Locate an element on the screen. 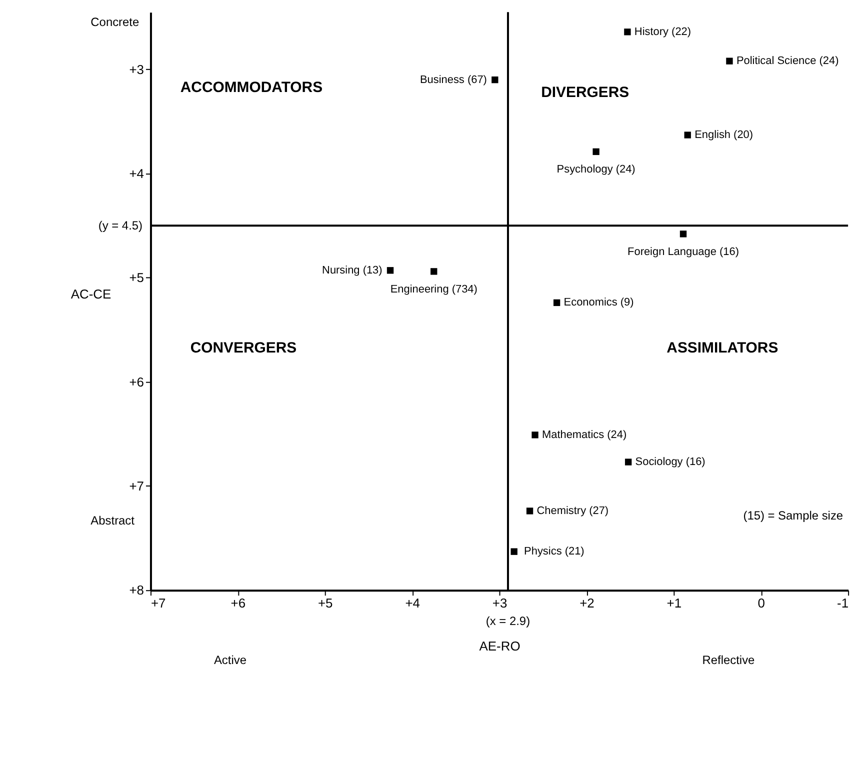 Image resolution: width=864 pixels, height=758 pixels. text: English (20) is located at coordinates (724, 135).